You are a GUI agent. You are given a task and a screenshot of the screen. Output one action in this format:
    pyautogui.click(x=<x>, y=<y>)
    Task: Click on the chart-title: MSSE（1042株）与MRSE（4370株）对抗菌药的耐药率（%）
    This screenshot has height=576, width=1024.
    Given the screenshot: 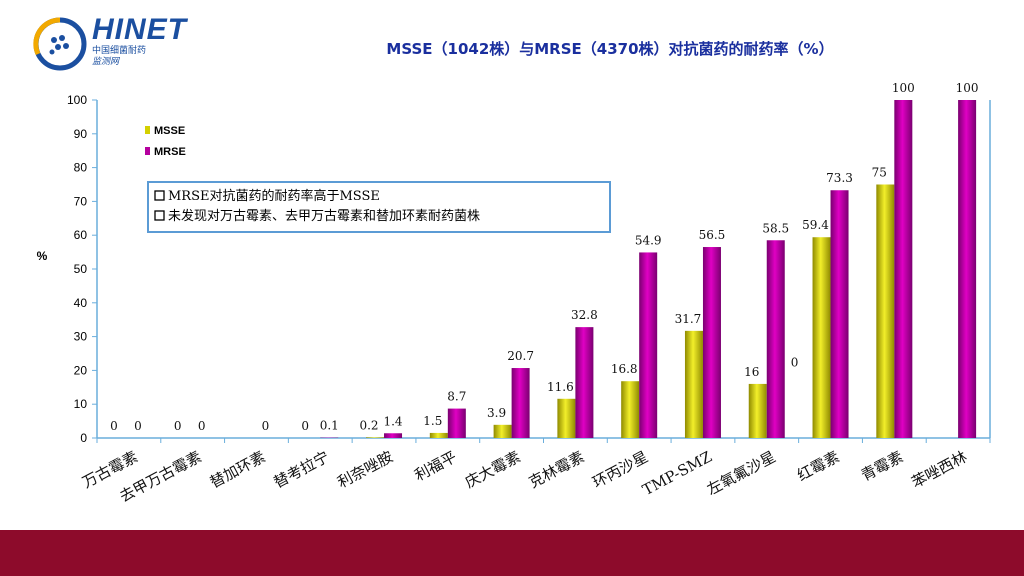 What is the action you would take?
    pyautogui.click(x=610, y=49)
    